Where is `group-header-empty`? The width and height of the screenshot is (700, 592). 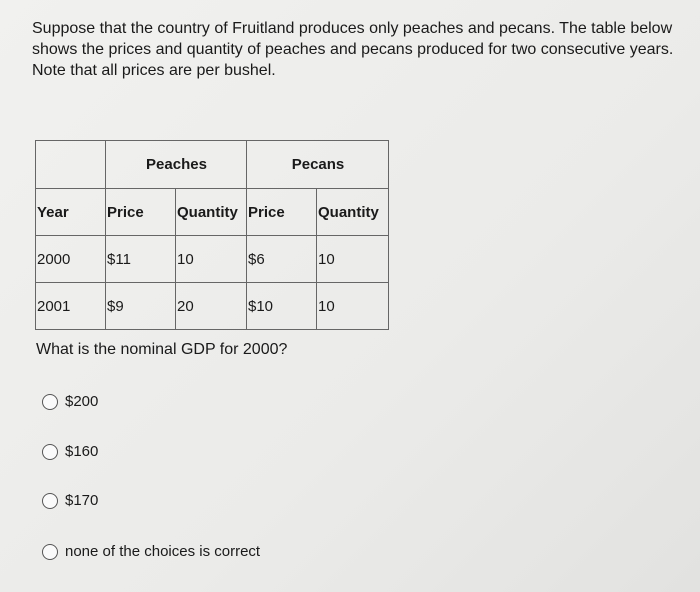 group-header-empty is located at coordinates (70, 164).